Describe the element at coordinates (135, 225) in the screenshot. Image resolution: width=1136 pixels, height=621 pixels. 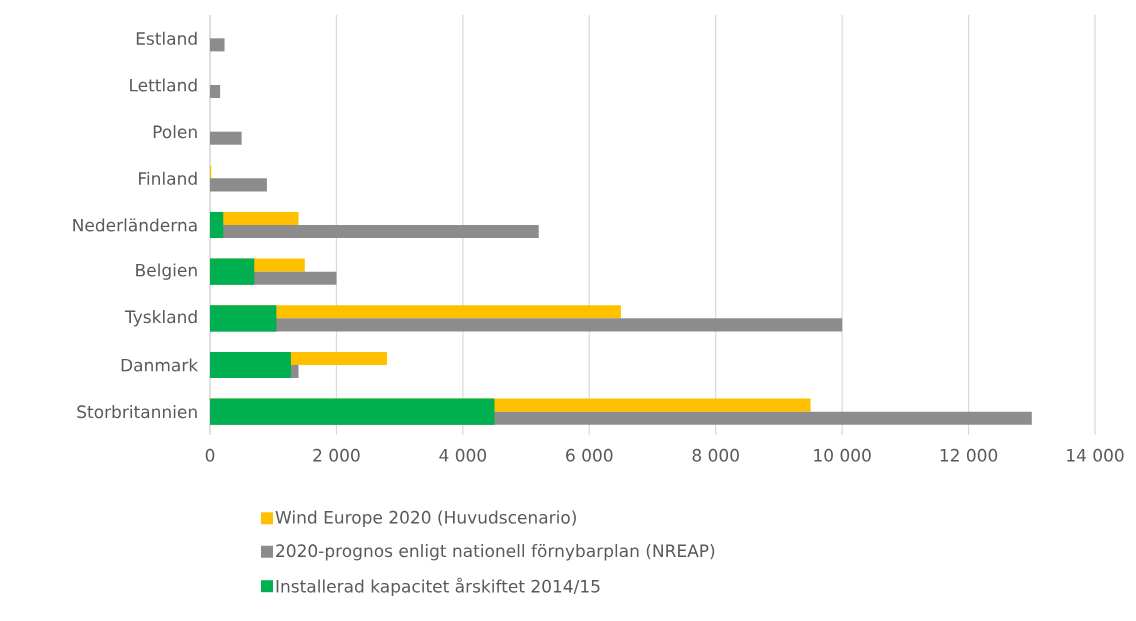
I see `y-tick-label: Nederländerna` at that location.